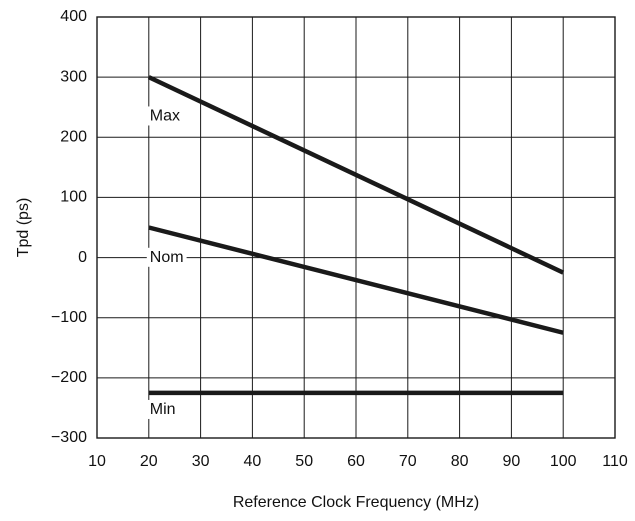  Describe the element at coordinates (512, 461) in the screenshot. I see `x-tick-label: 90` at that location.